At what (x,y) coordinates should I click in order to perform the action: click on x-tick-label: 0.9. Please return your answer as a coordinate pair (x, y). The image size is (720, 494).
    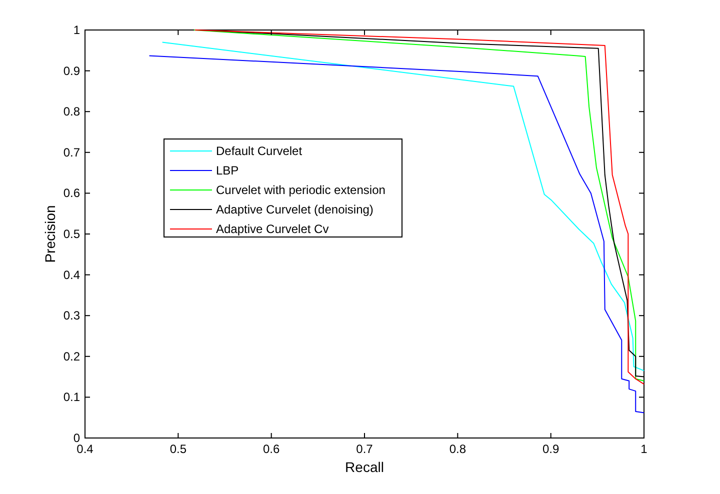
    Looking at the image, I should click on (551, 449).